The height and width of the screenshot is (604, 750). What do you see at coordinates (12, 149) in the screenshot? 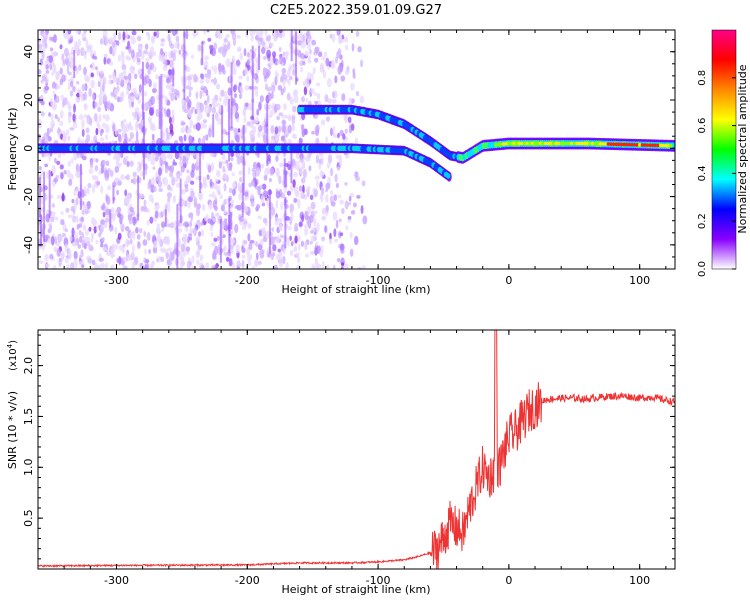
I see `spectrogram-y-axis-label: Frequency (Hz)` at bounding box center [12, 149].